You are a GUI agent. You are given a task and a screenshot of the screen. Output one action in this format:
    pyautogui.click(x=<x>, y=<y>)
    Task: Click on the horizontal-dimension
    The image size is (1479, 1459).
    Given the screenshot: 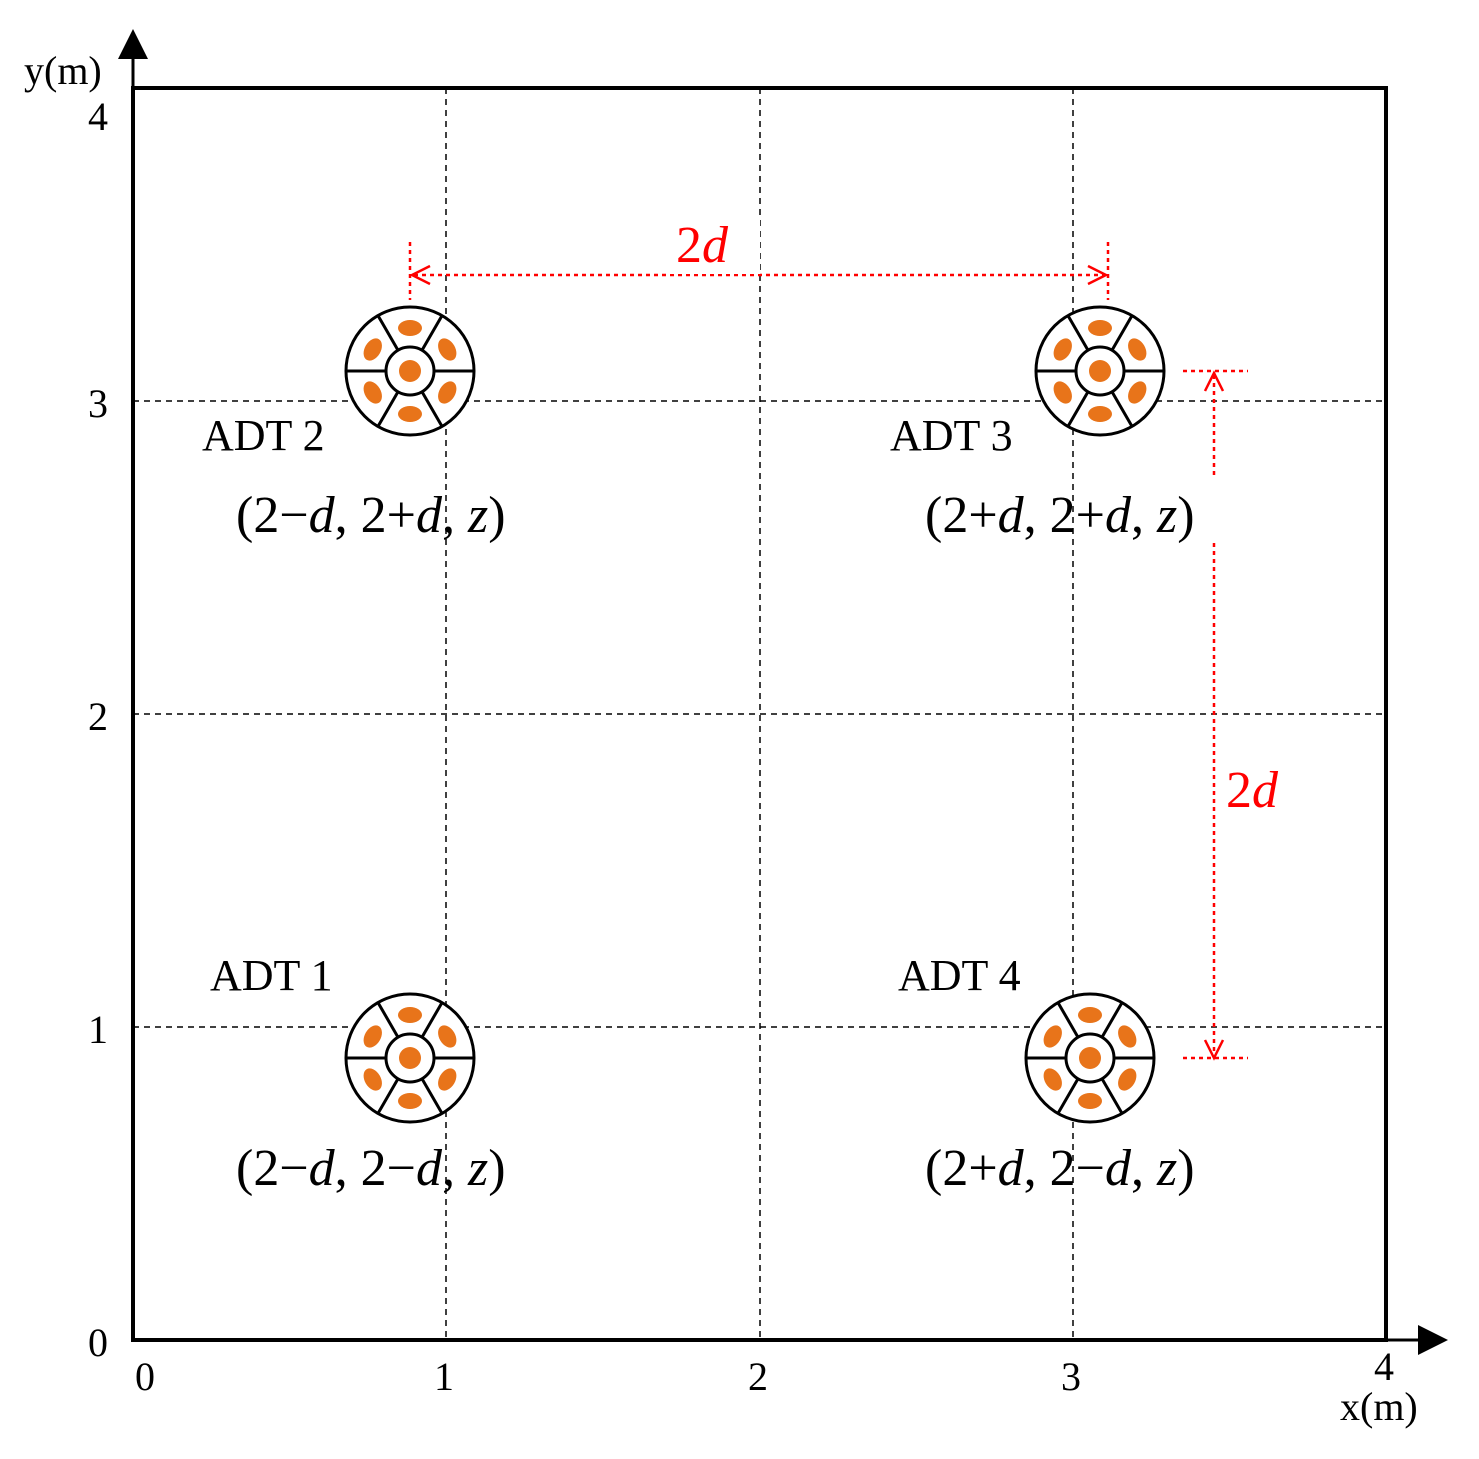 What is the action you would take?
    pyautogui.click(x=759, y=271)
    